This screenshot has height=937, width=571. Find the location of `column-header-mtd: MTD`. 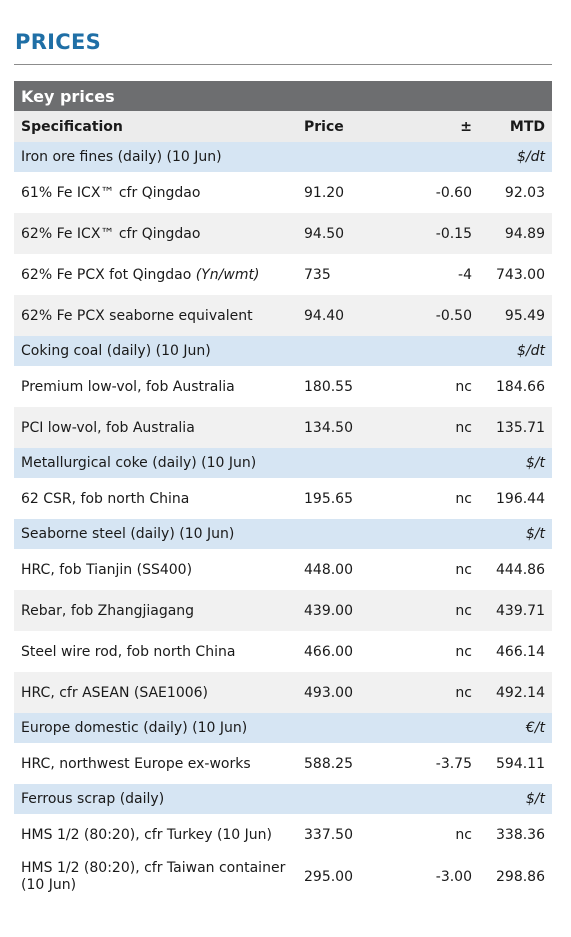

column-header-mtd: MTD is located at coordinates (527, 126).